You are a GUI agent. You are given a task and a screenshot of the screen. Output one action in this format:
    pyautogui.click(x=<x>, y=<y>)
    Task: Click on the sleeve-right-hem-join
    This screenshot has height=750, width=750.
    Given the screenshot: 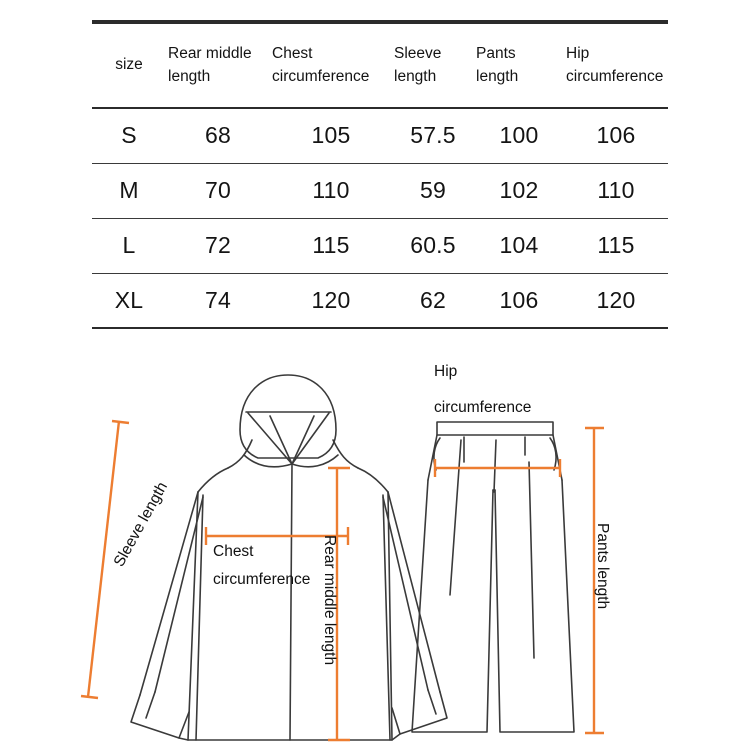 What is the action you would take?
    pyautogui.click(x=396, y=737)
    